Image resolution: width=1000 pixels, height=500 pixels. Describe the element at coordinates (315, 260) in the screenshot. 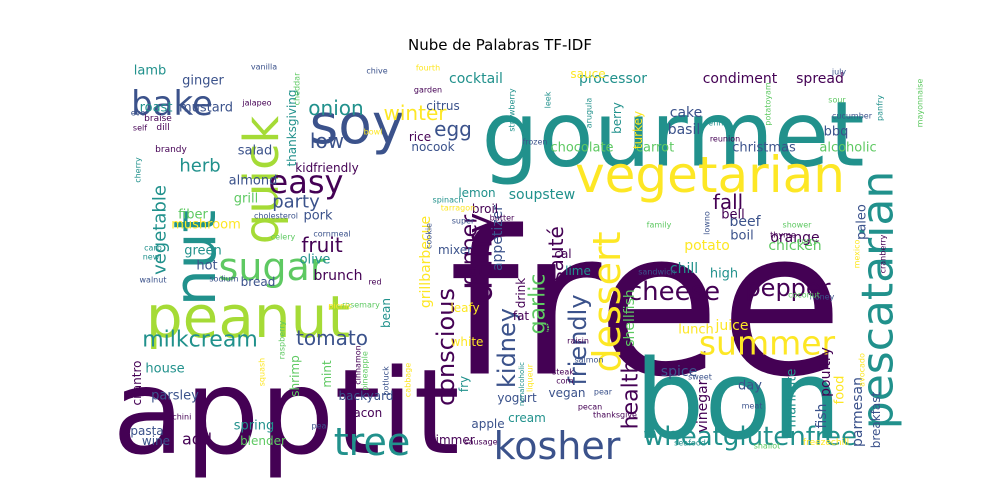

I see `word-olive: olive` at that location.